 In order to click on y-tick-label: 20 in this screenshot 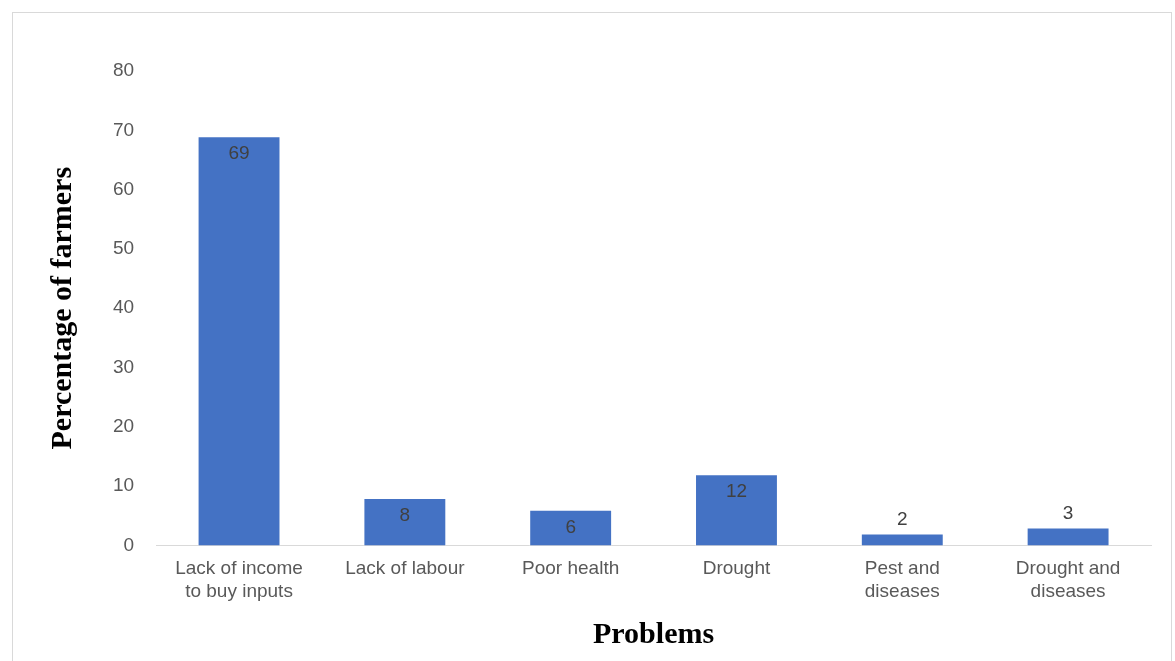, I will do `click(123, 426)`.